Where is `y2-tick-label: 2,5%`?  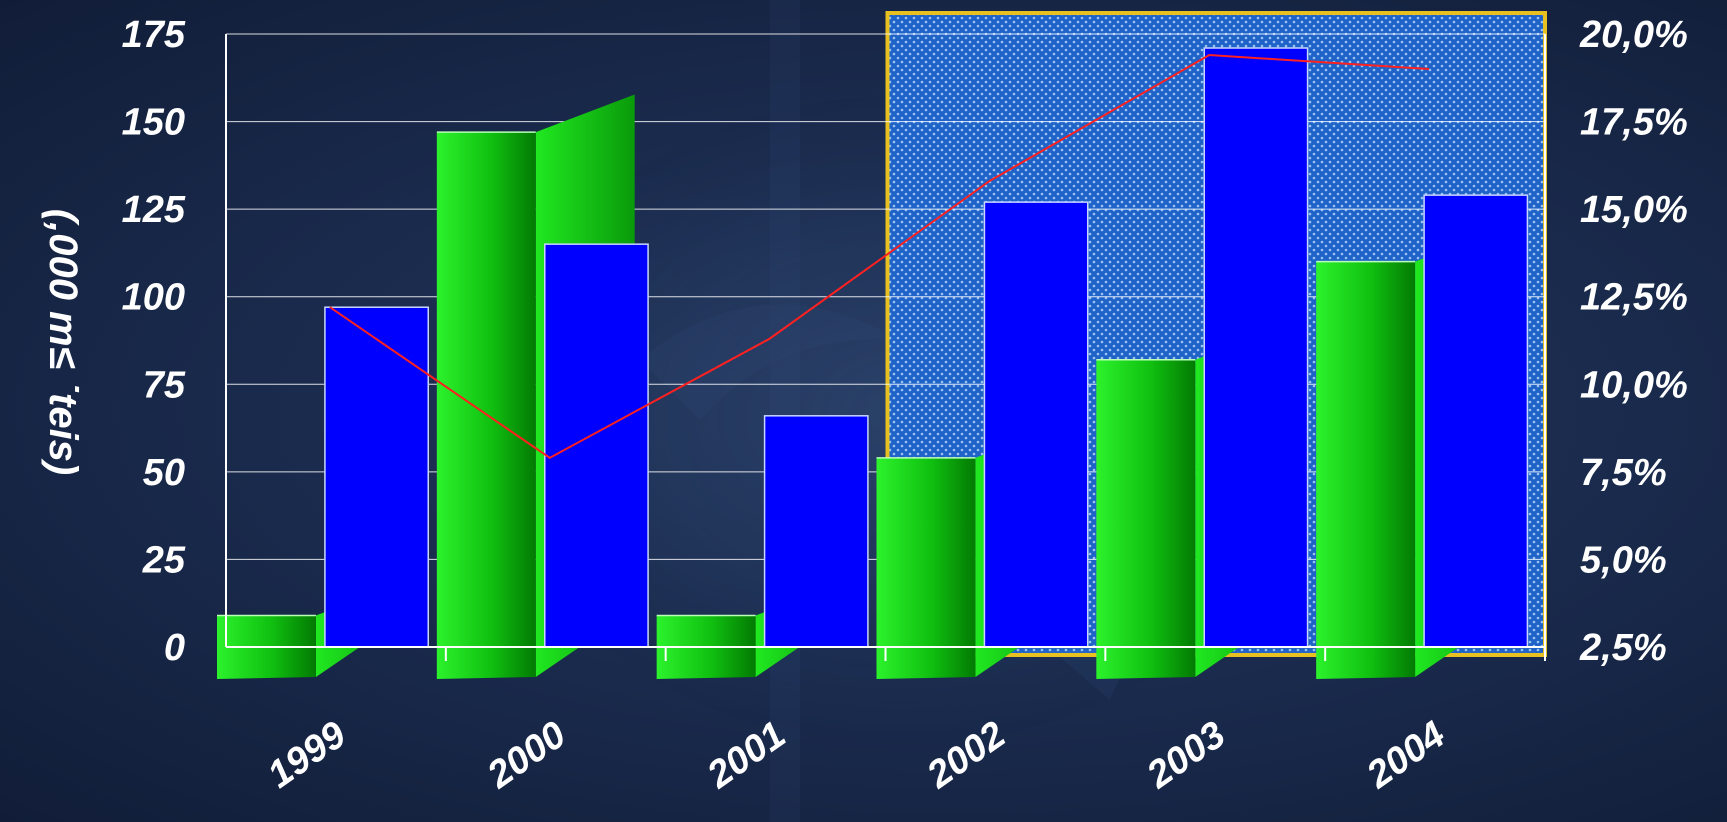 y2-tick-label: 2,5% is located at coordinates (1623, 648).